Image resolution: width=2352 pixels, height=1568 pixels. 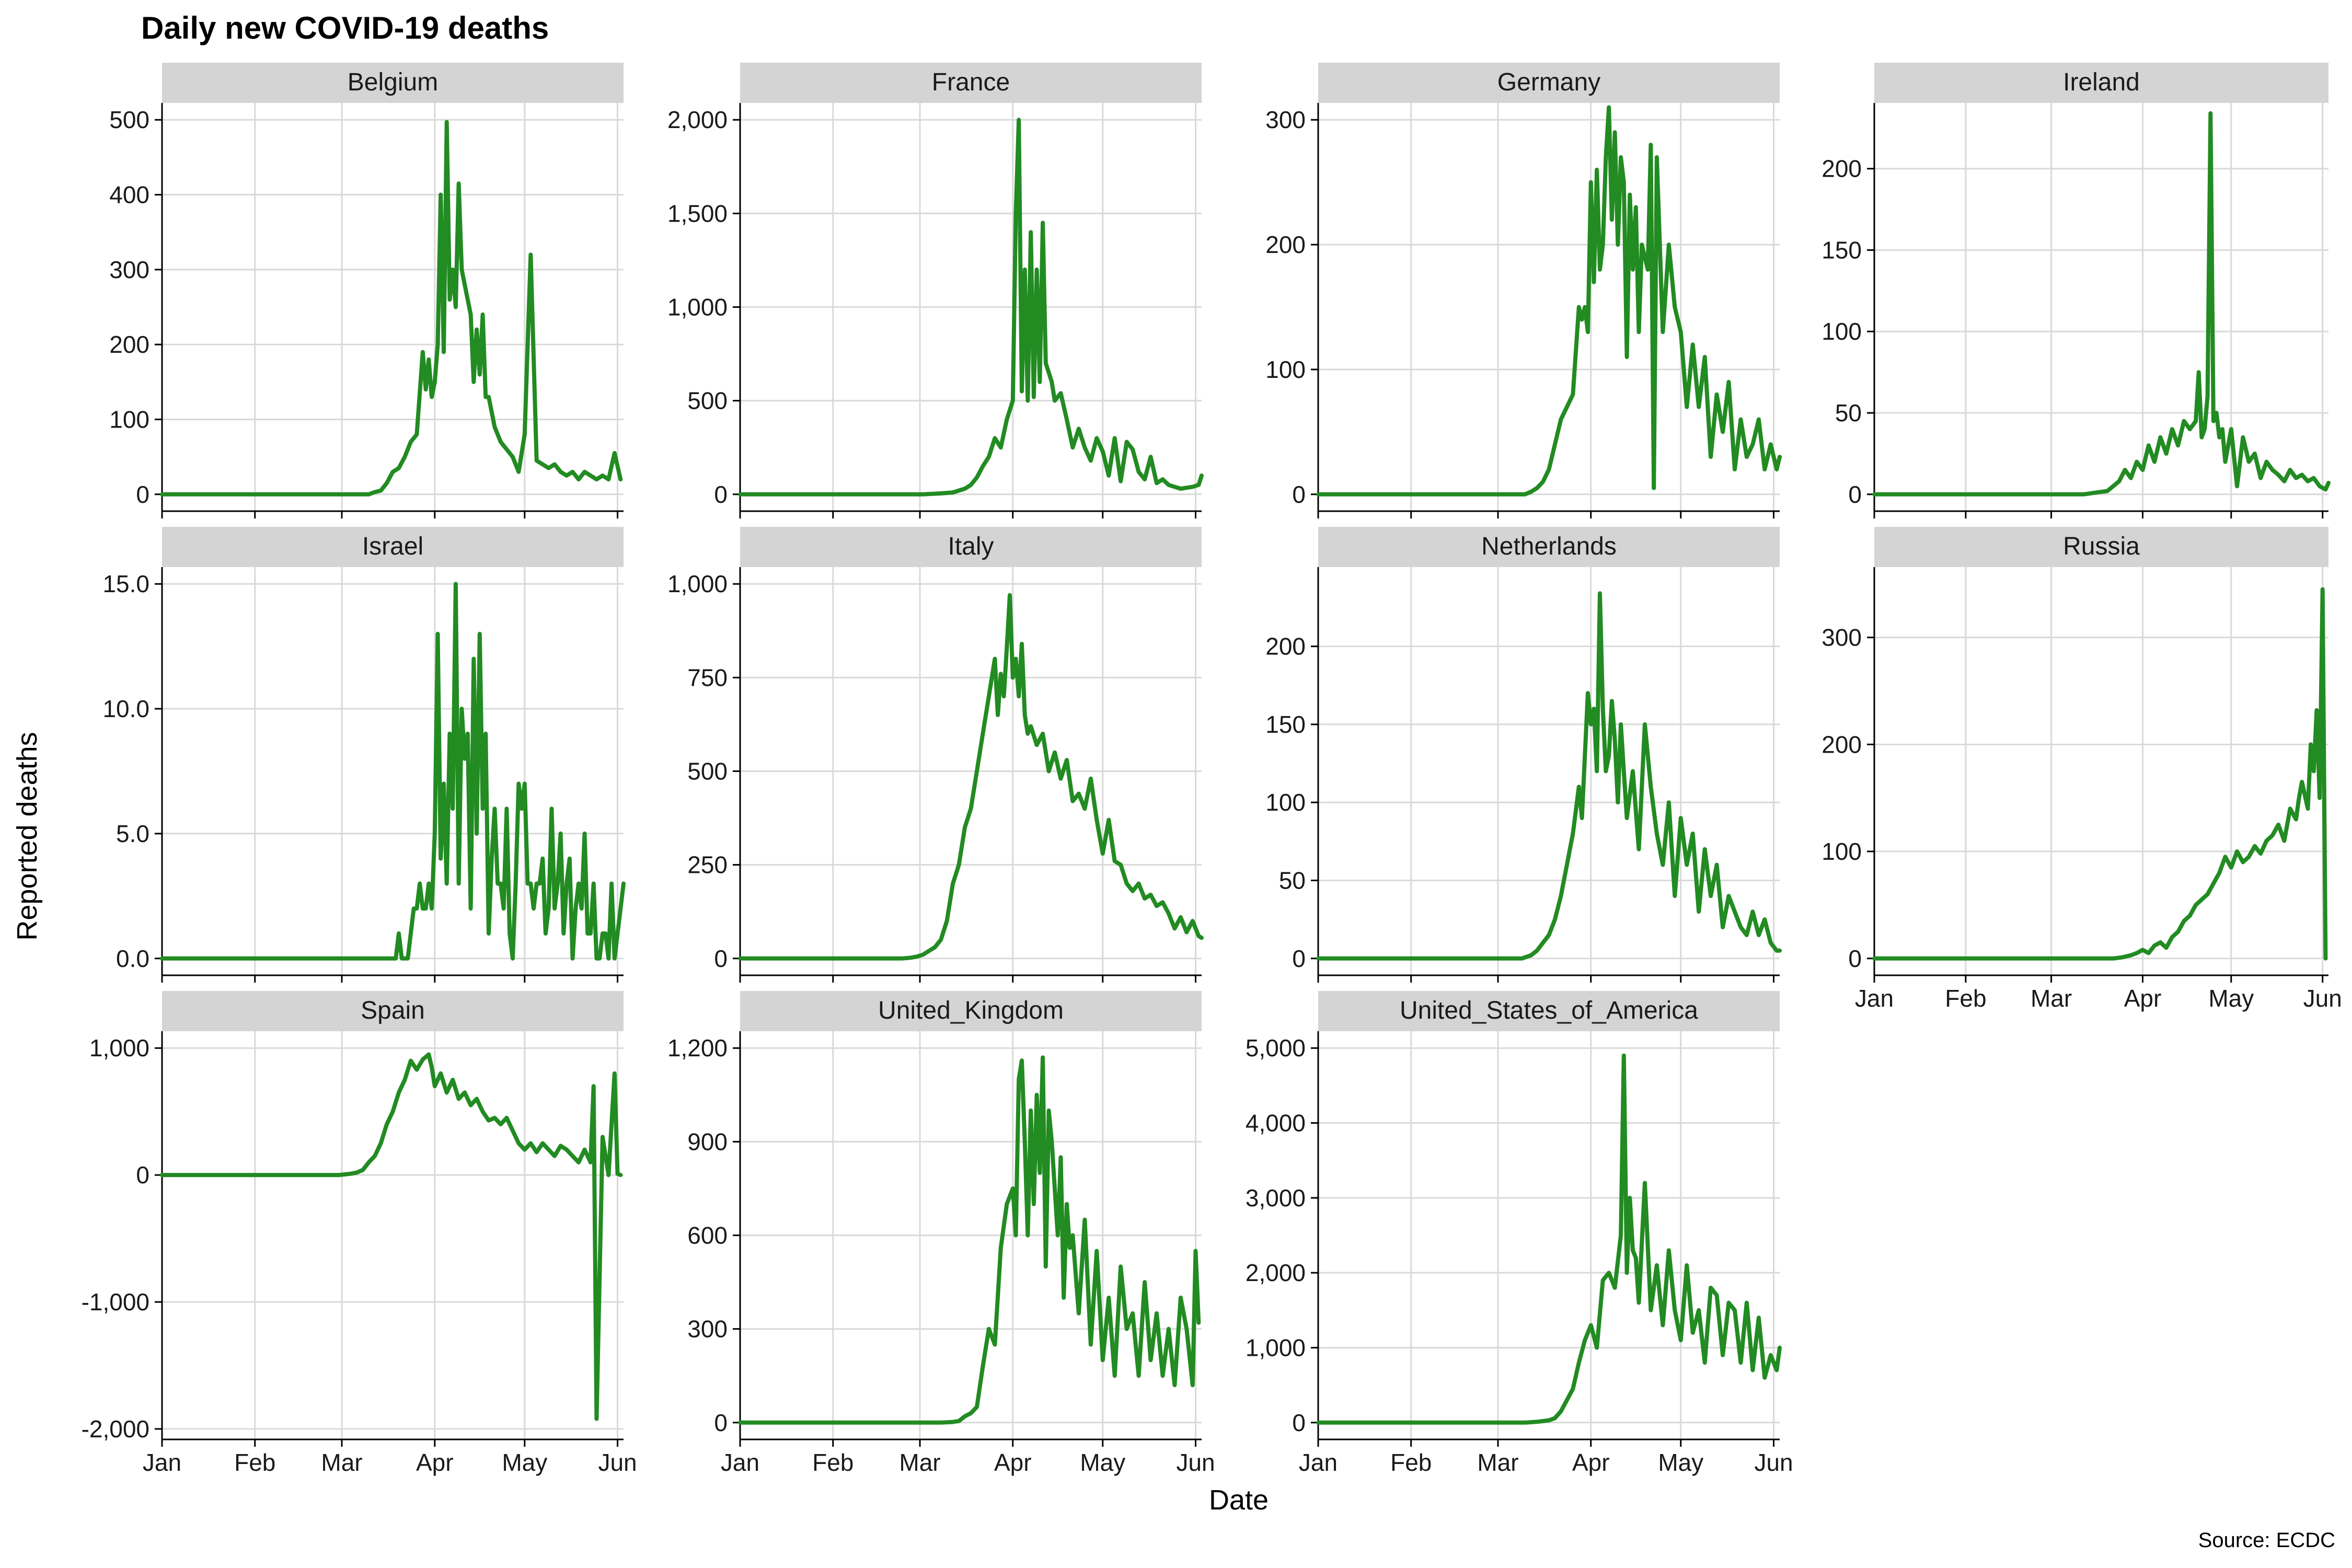 I want to click on y-tick-label: 5,000, so click(x=1276, y=1048).